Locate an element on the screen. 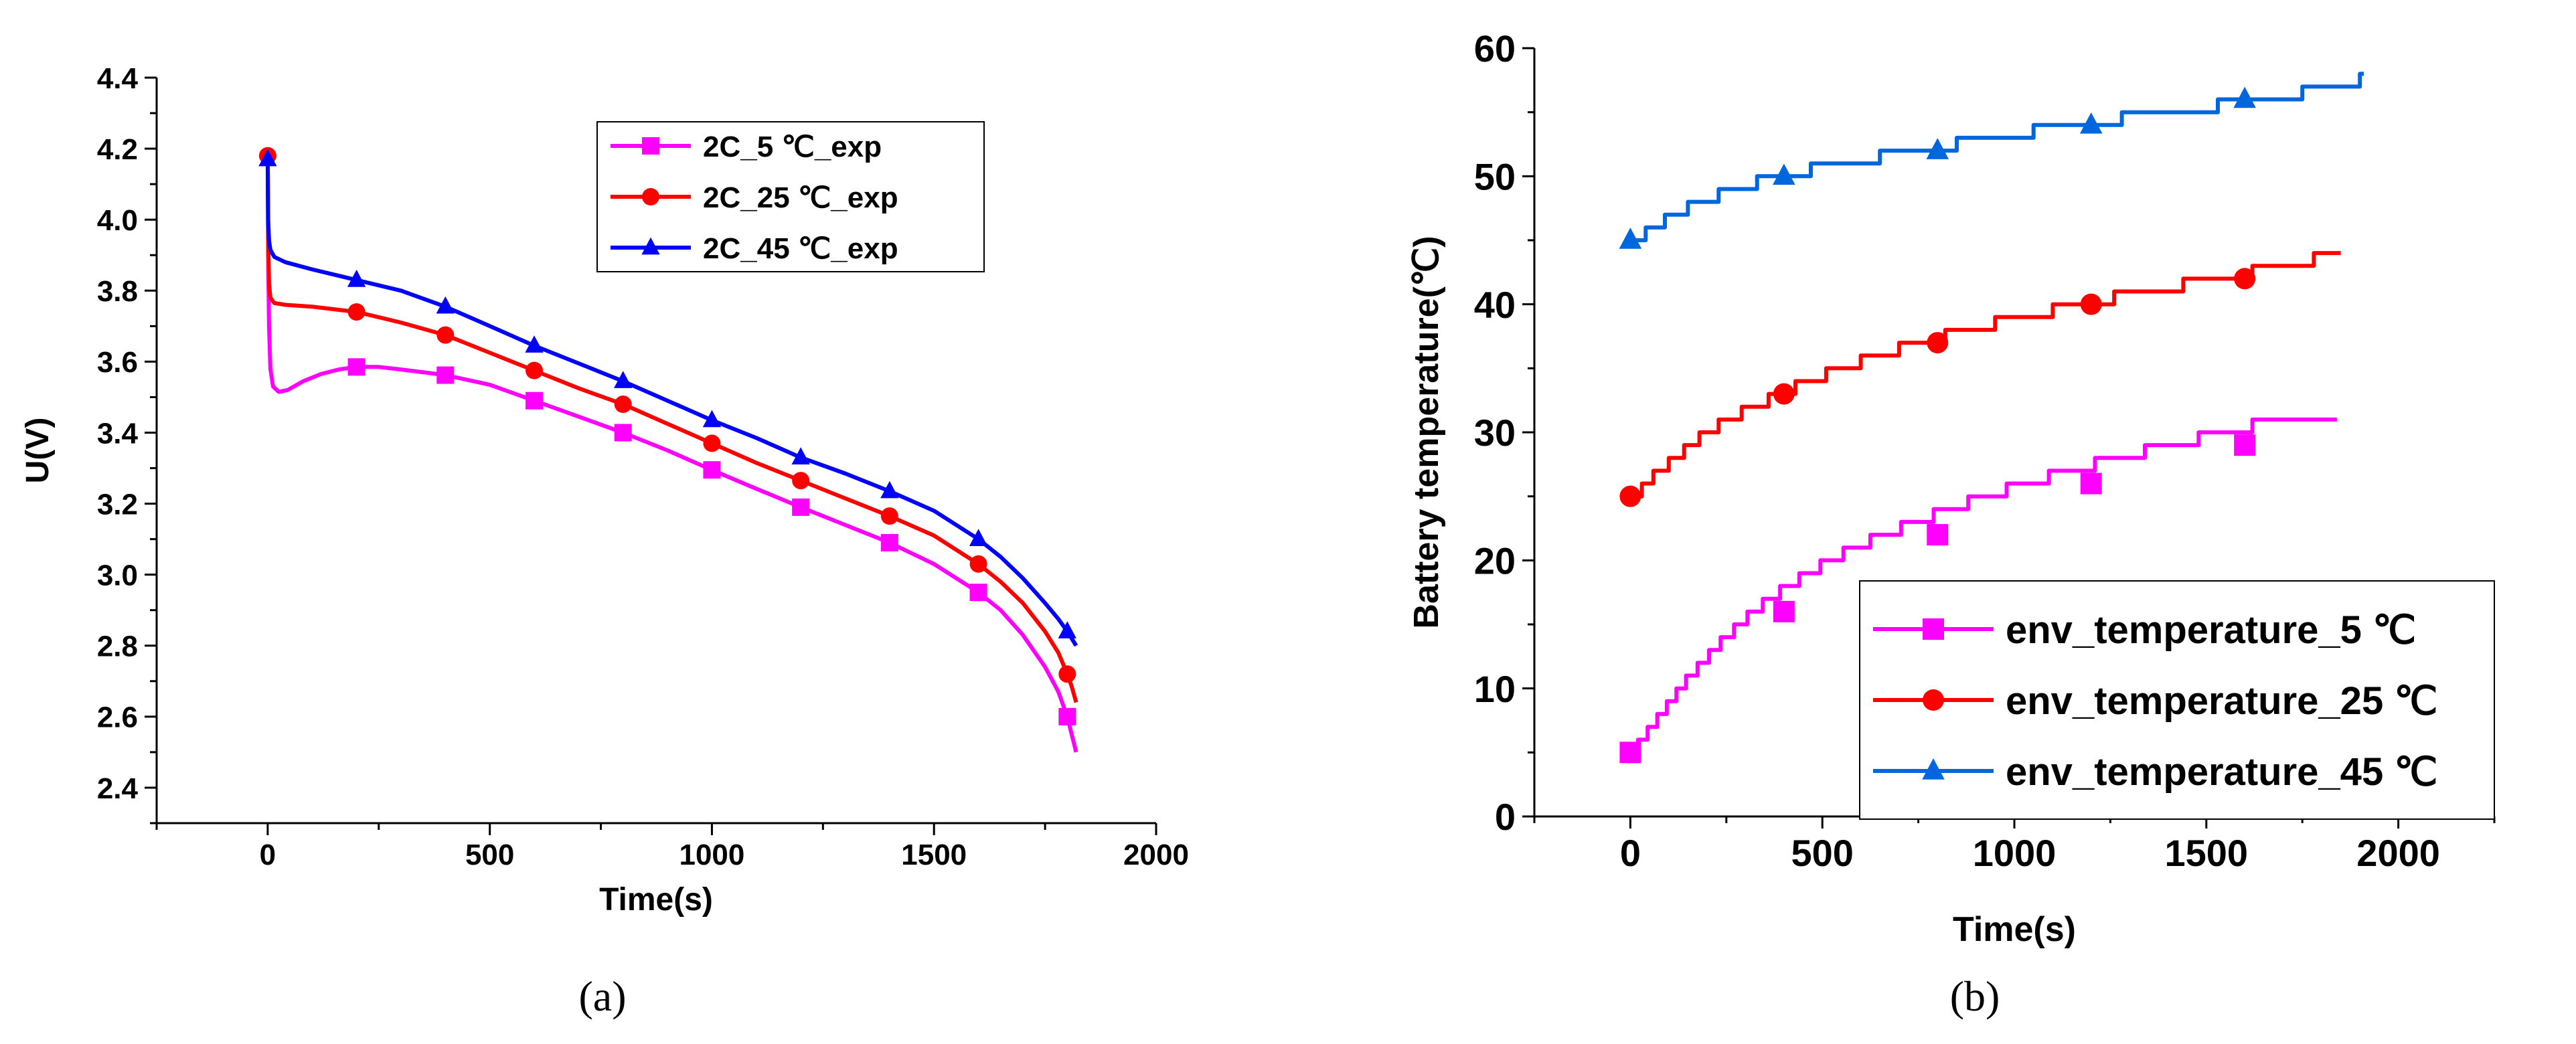 The width and height of the screenshot is (2576, 1044). y-tick-label: 20 is located at coordinates (1495, 560).